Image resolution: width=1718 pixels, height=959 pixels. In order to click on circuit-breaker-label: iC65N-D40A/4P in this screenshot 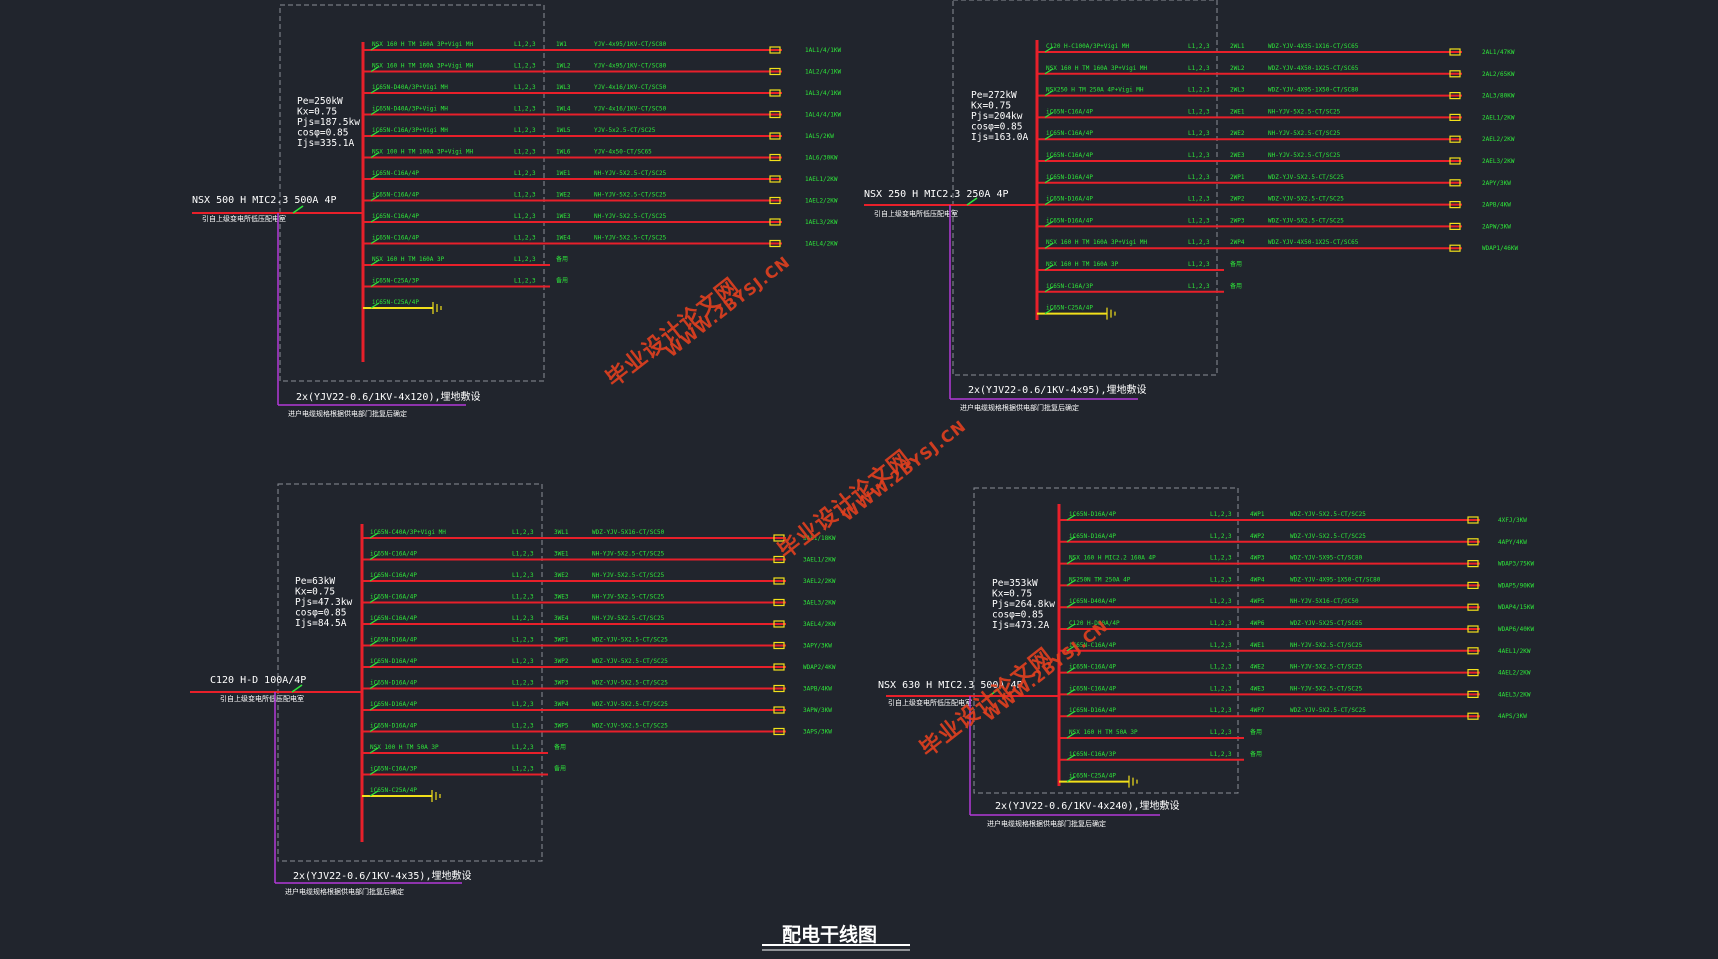, I will do `click(1092, 601)`.